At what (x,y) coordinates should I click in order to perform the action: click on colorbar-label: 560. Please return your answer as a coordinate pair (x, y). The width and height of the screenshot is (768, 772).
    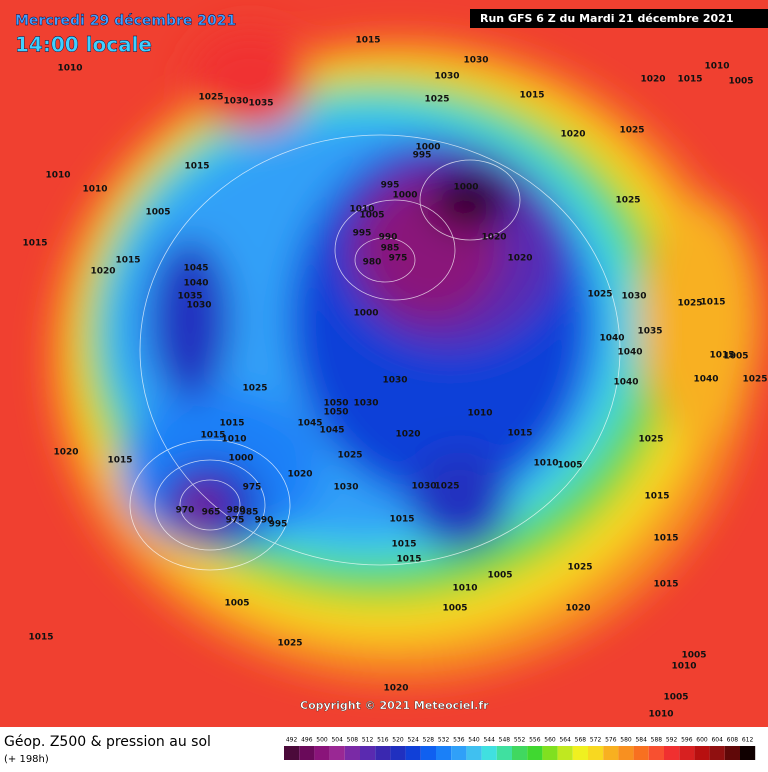
    Looking at the image, I should click on (550, 740).